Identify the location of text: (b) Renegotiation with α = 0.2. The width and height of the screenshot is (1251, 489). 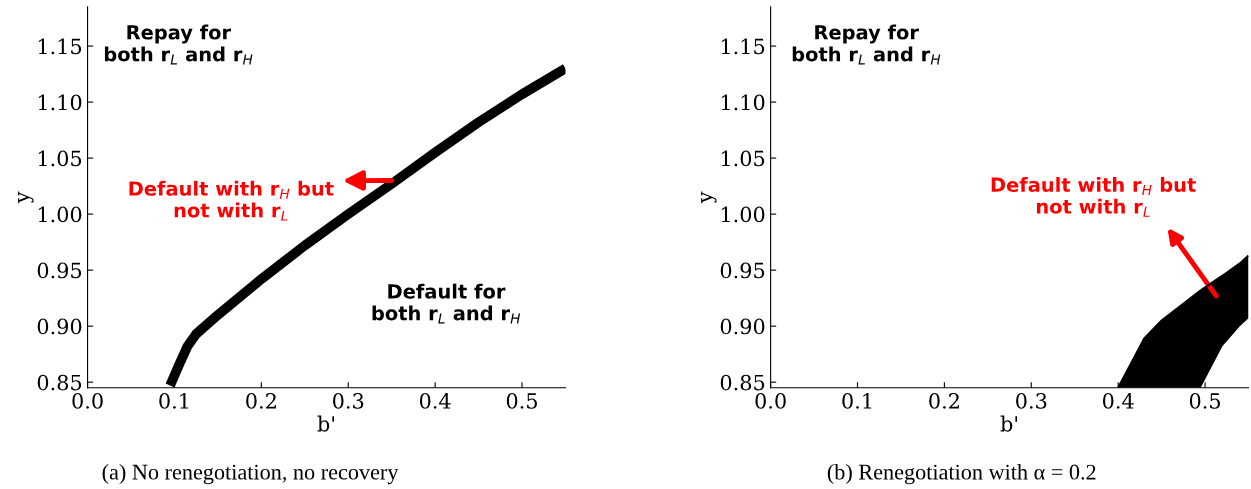
(961, 474).